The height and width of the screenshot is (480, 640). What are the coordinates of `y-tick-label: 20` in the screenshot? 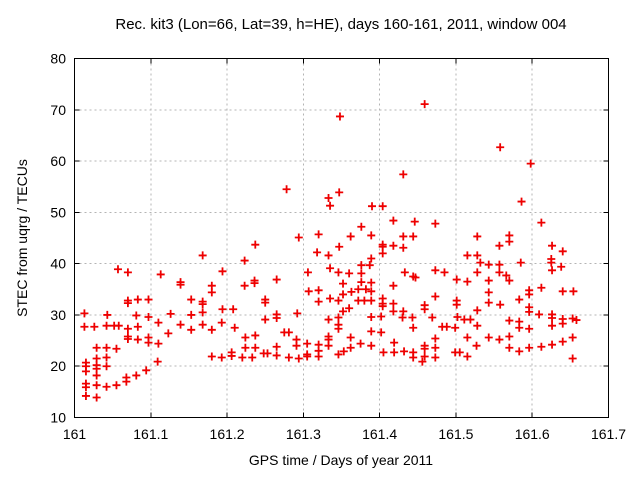 It's located at (58, 366).